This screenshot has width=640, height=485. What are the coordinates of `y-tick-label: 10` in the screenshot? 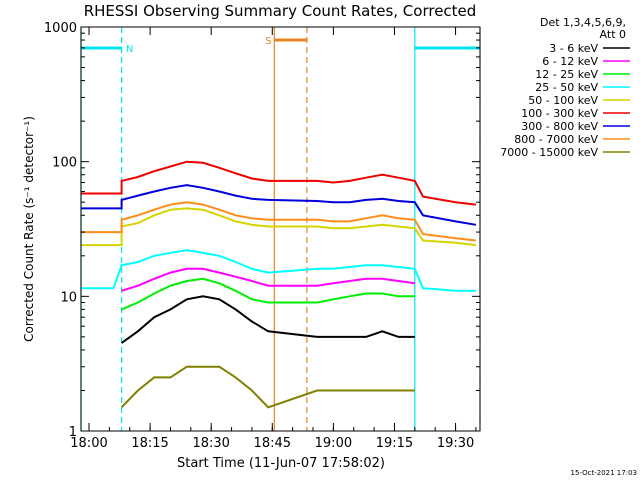 It's located at (68, 297).